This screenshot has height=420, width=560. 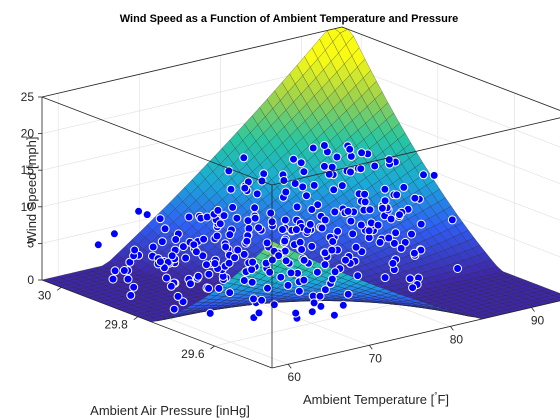 What do you see at coordinates (45, 295) in the screenshot?
I see `y-tick-label: 30` at bounding box center [45, 295].